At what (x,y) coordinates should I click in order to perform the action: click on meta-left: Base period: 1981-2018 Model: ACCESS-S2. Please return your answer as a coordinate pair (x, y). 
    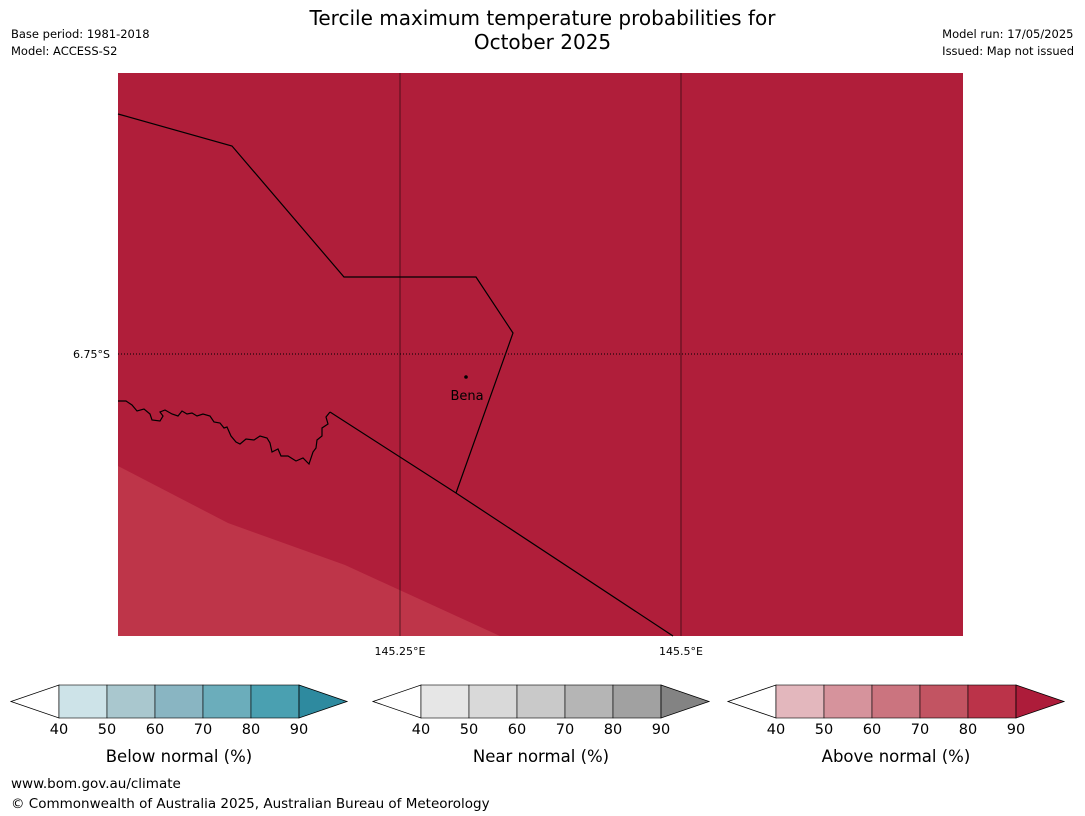
    Looking at the image, I should click on (80, 43).